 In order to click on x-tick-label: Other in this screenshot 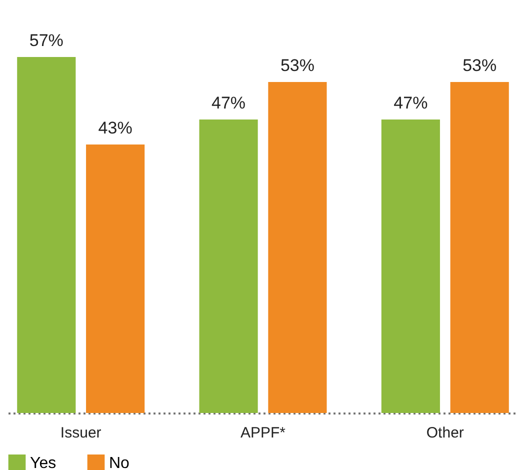, I will do `click(445, 433)`.